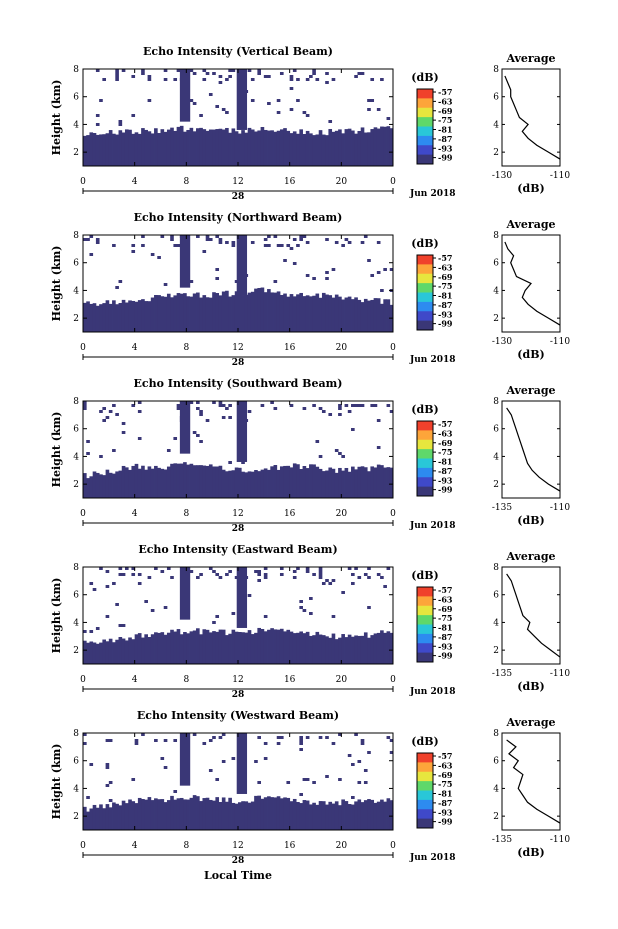  Describe the element at coordinates (496, 762) in the screenshot. I see `average-y-tick-label: 6` at that location.